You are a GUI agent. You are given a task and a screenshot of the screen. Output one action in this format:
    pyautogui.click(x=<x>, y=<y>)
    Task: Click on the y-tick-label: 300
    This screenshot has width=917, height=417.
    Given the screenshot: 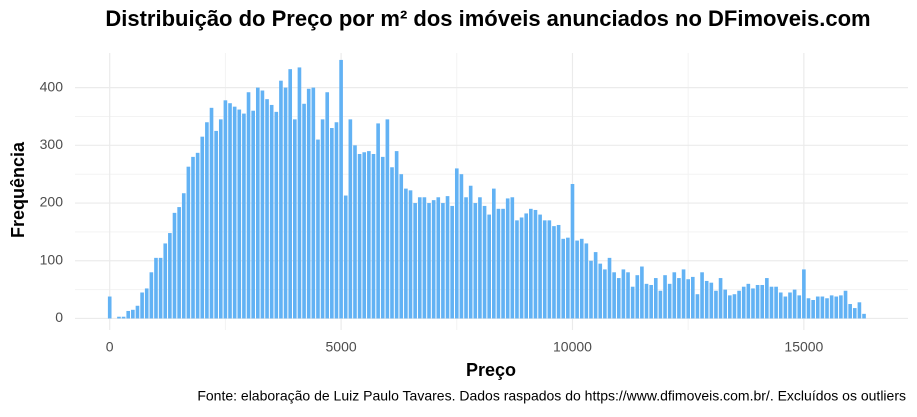 What is the action you would take?
    pyautogui.click(x=52, y=144)
    